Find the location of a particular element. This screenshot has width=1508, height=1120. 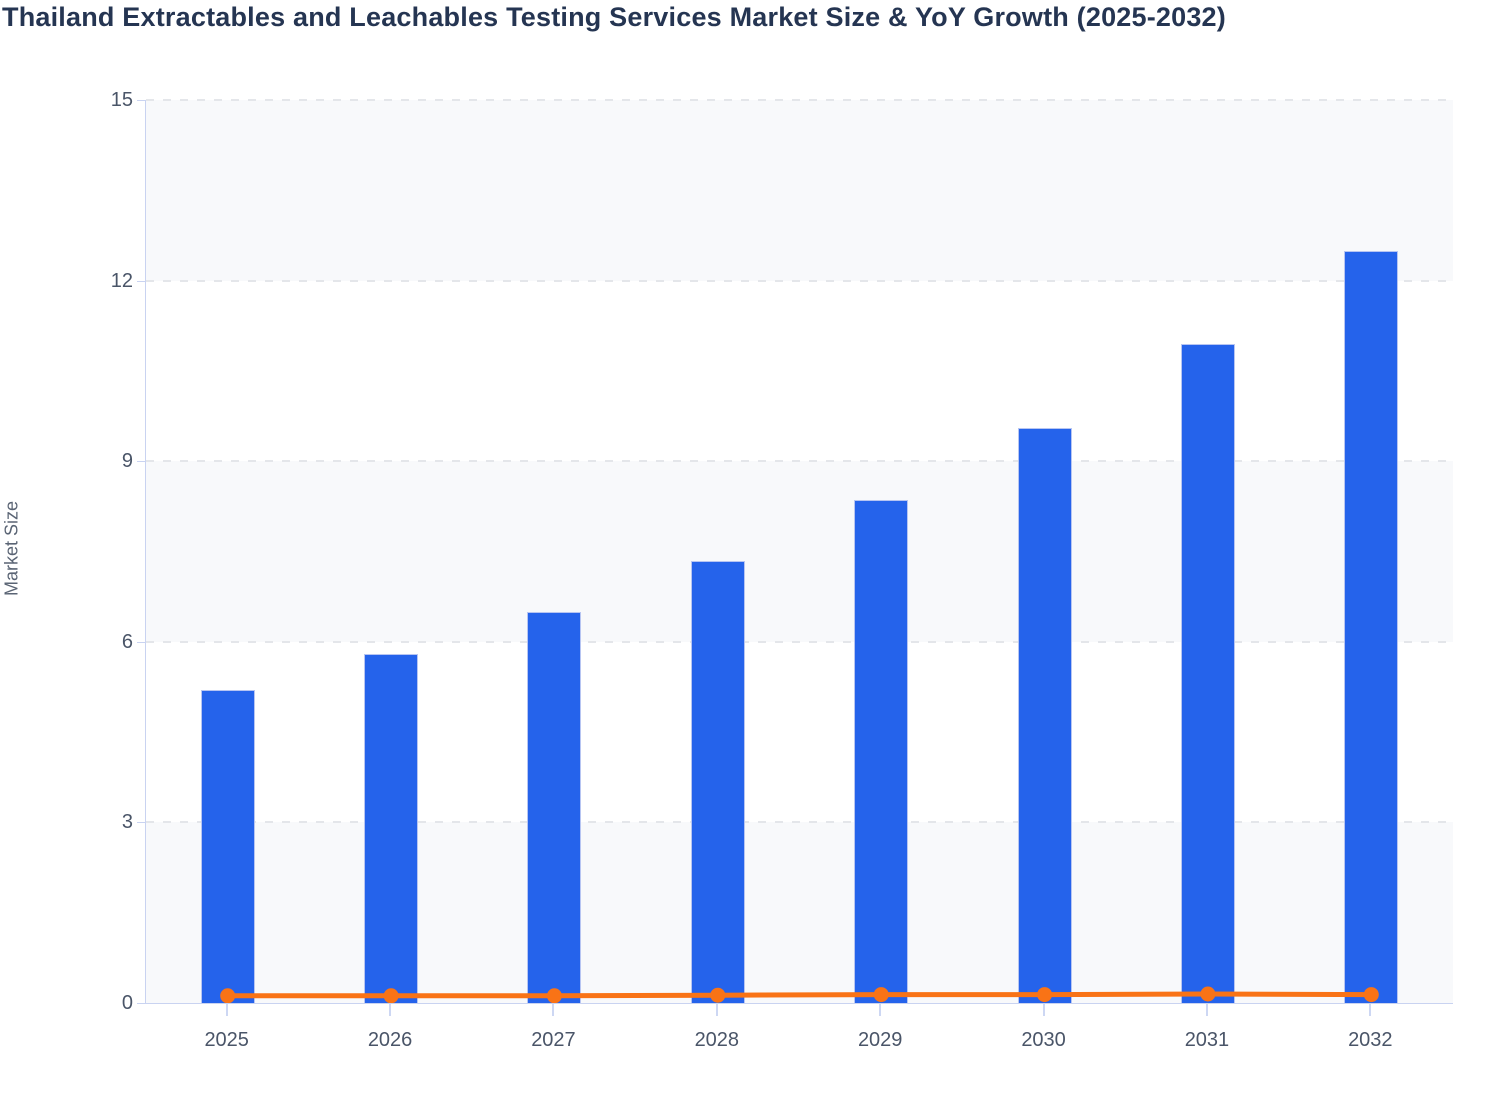

bar-2032 is located at coordinates (1371, 626).